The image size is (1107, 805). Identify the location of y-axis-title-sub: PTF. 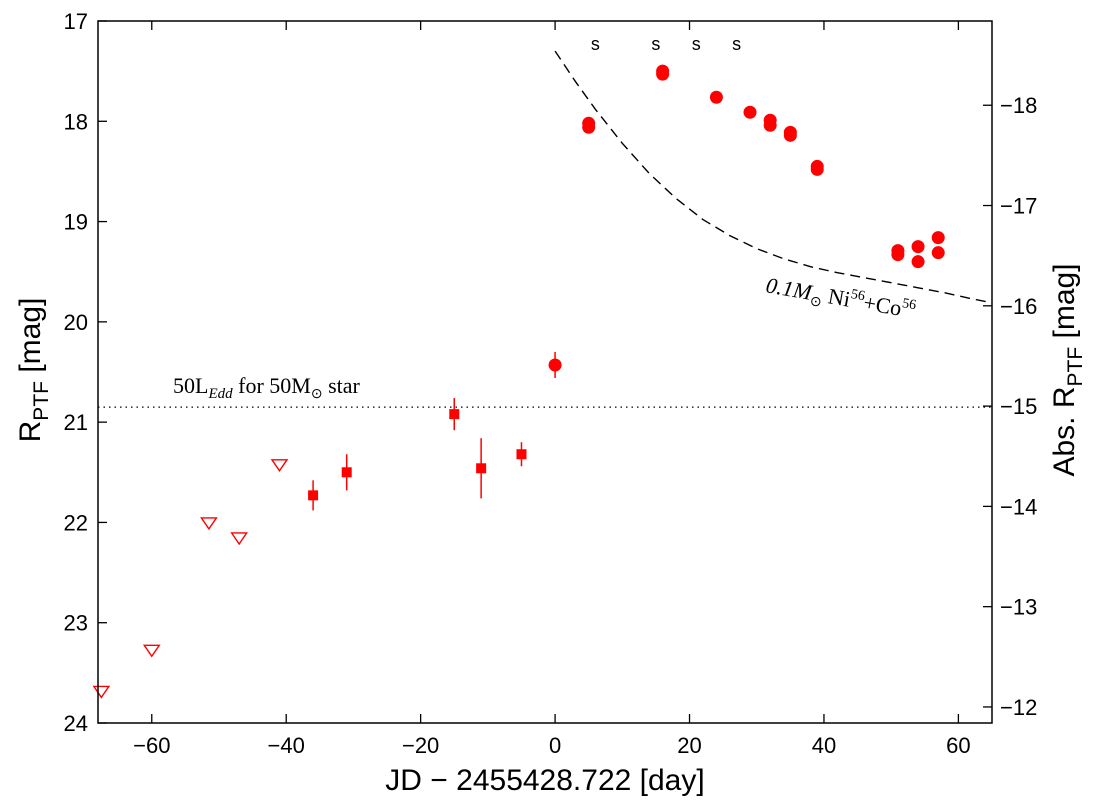
(41, 401).